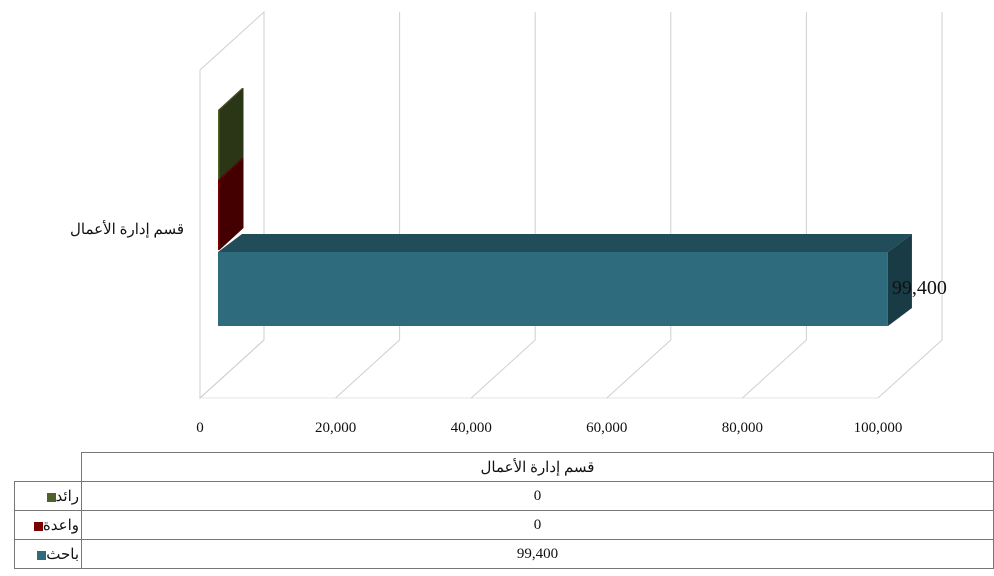 The height and width of the screenshot is (576, 994). I want to click on table-row: واعدة 0, so click(504, 525).